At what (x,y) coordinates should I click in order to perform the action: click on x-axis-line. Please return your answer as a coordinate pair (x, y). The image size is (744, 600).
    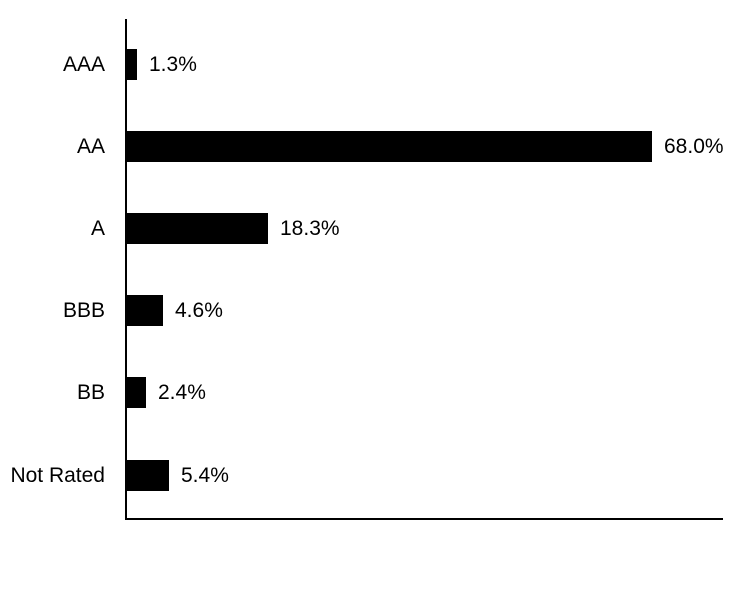
    Looking at the image, I should click on (424, 519).